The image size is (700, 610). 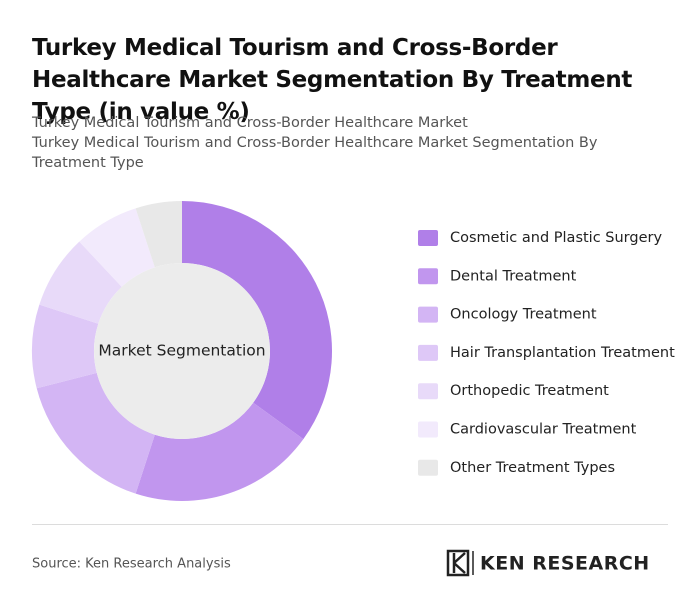 What do you see at coordinates (556, 238) in the screenshot?
I see `legend-label: Cosmetic and Plastic Surgery` at bounding box center [556, 238].